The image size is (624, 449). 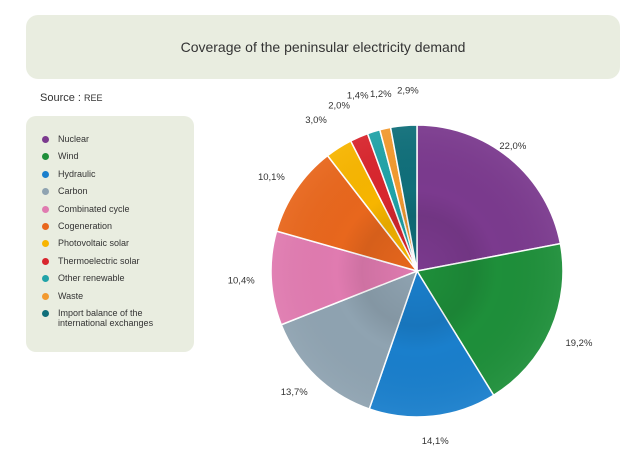 What do you see at coordinates (71, 295) in the screenshot?
I see `legend-label: Waste` at bounding box center [71, 295].